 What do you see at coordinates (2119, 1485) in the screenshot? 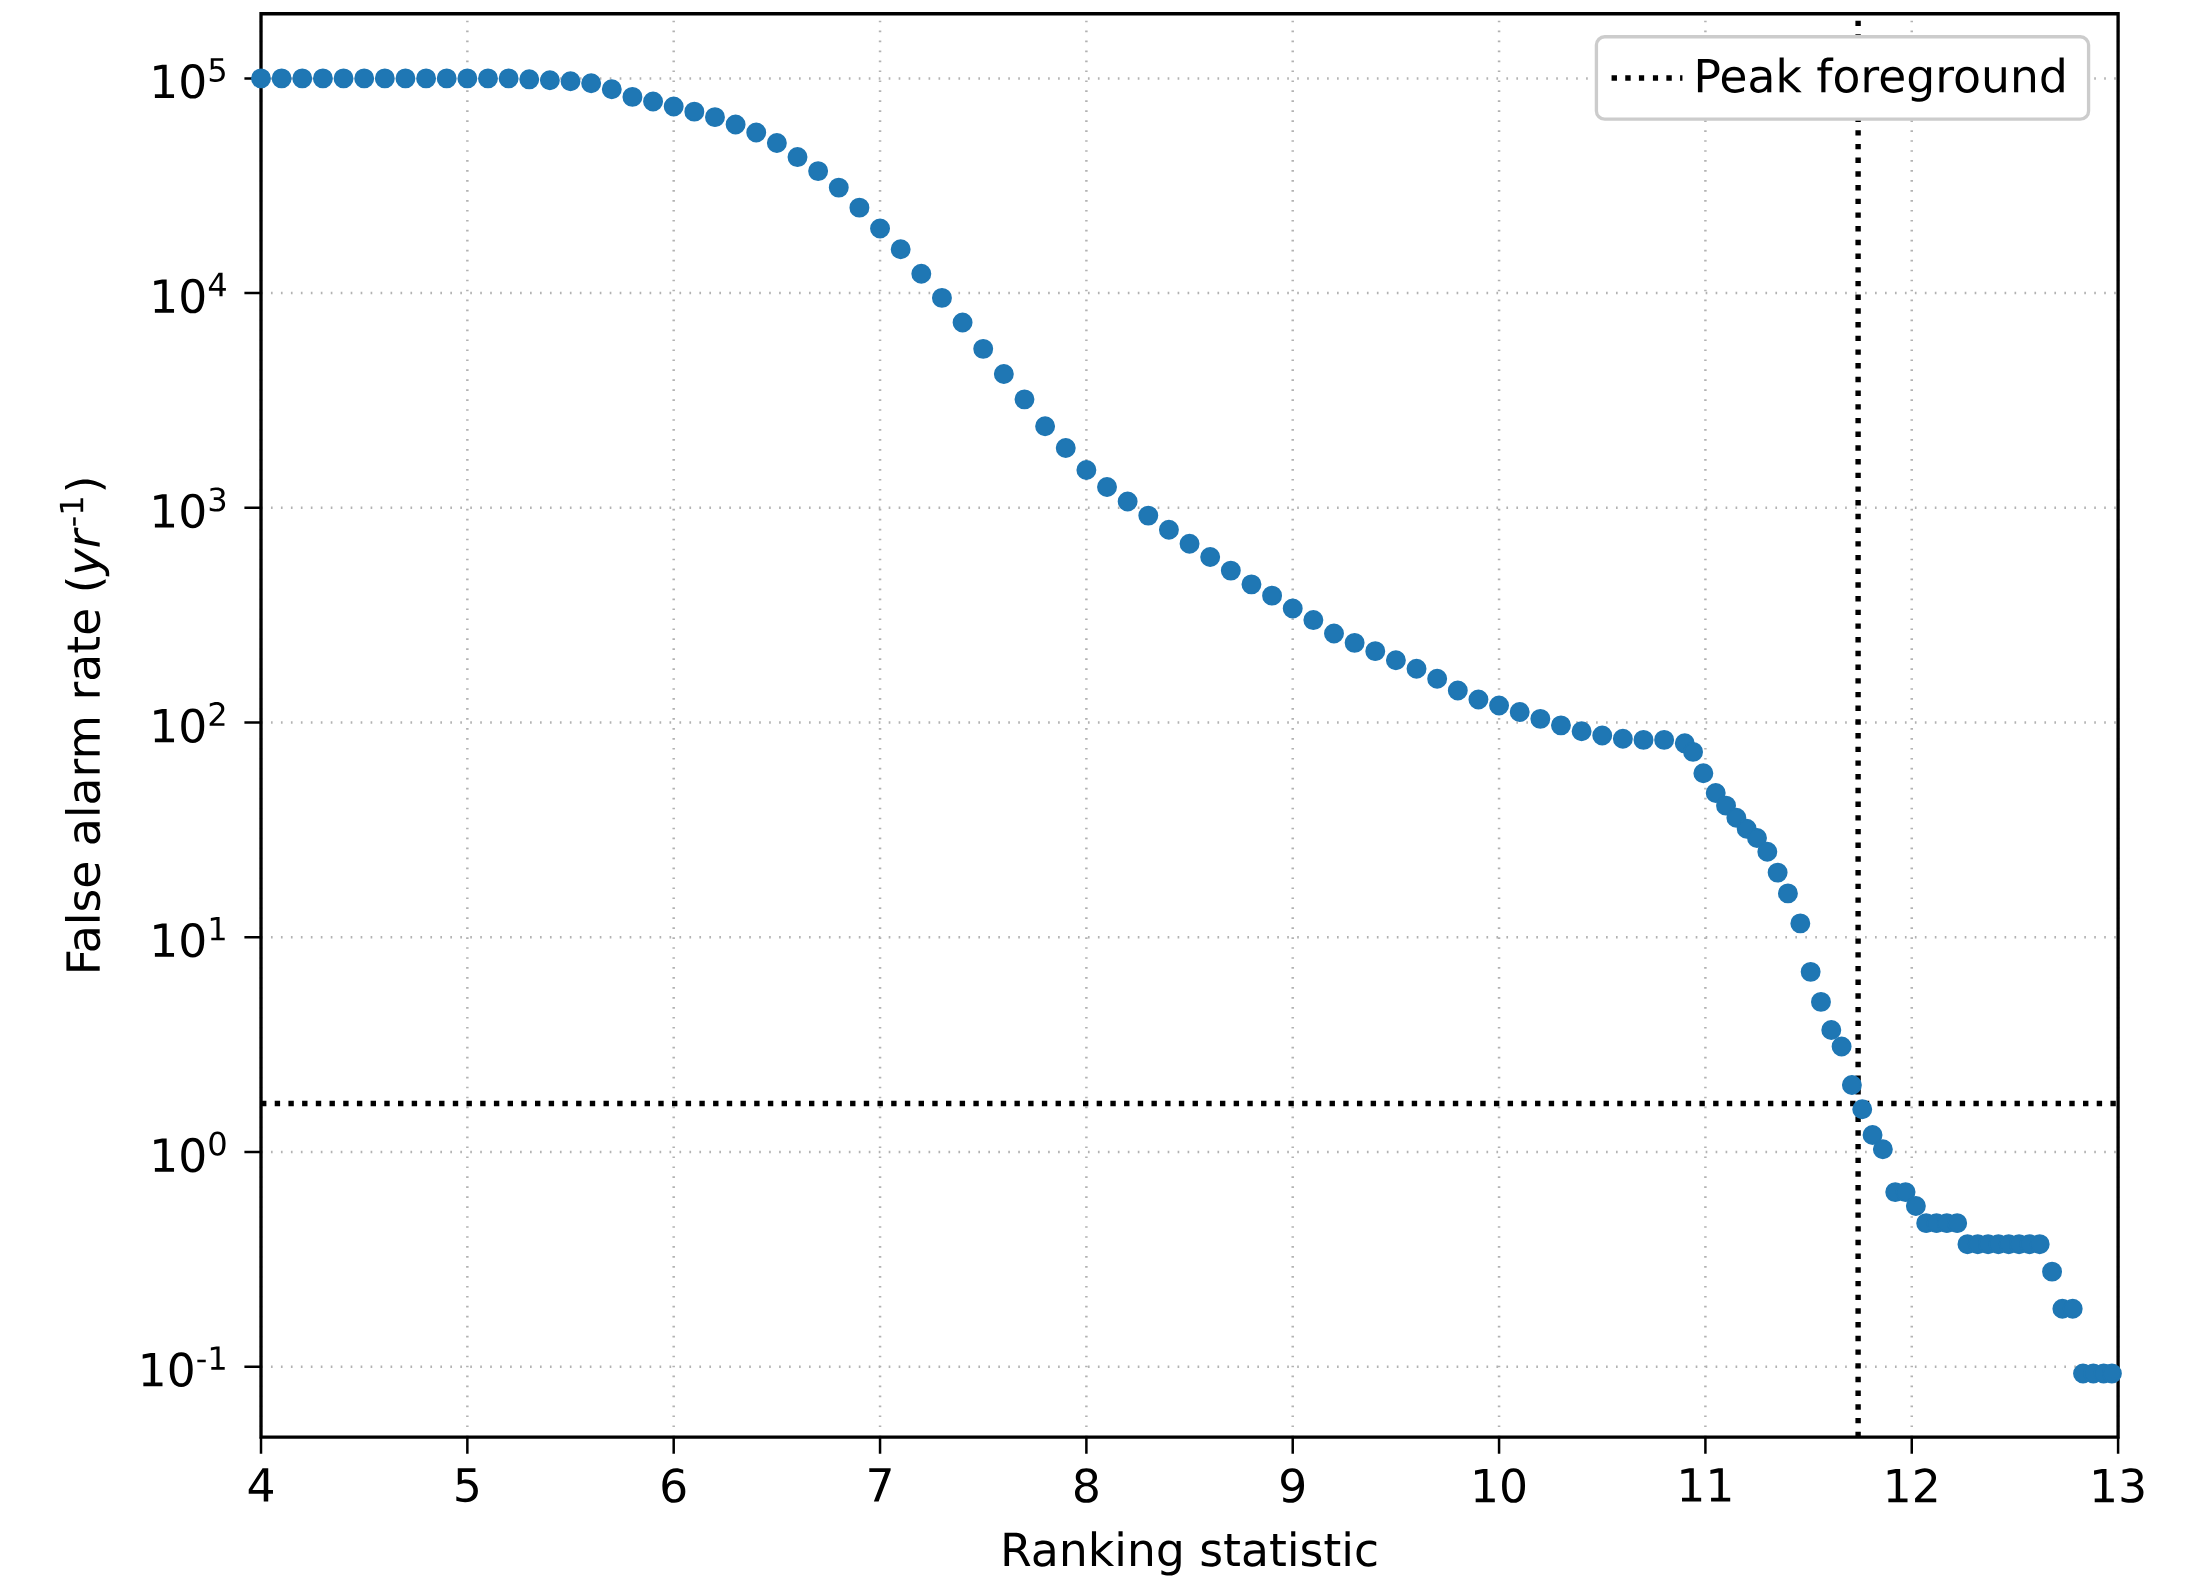
I see `x-tick-label: 13` at bounding box center [2119, 1485].